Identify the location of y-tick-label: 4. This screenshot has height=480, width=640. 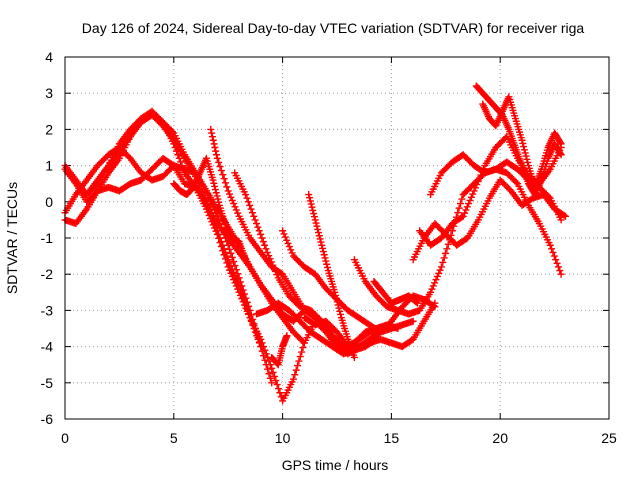
(49, 57).